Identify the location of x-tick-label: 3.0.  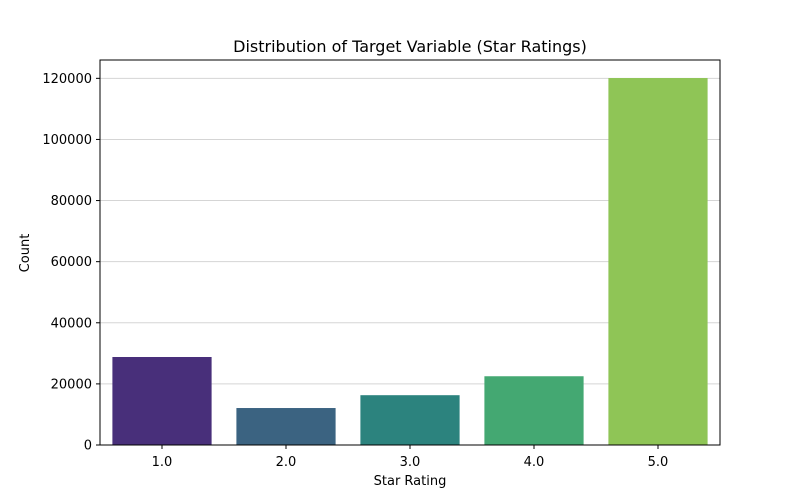
(410, 462).